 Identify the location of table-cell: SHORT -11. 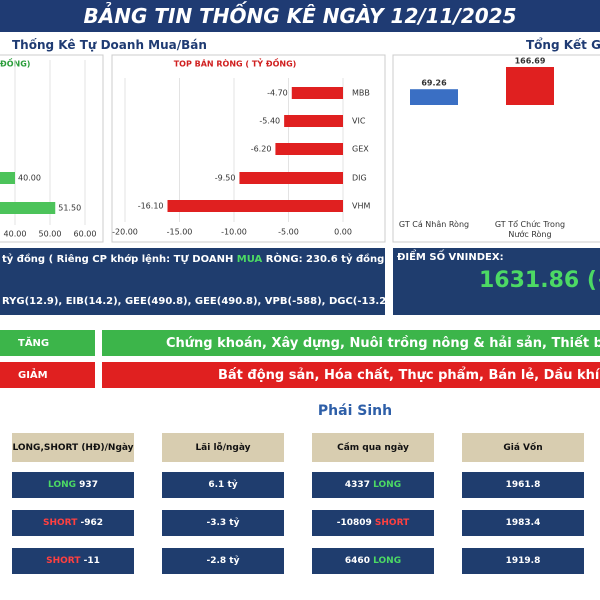
(73, 561).